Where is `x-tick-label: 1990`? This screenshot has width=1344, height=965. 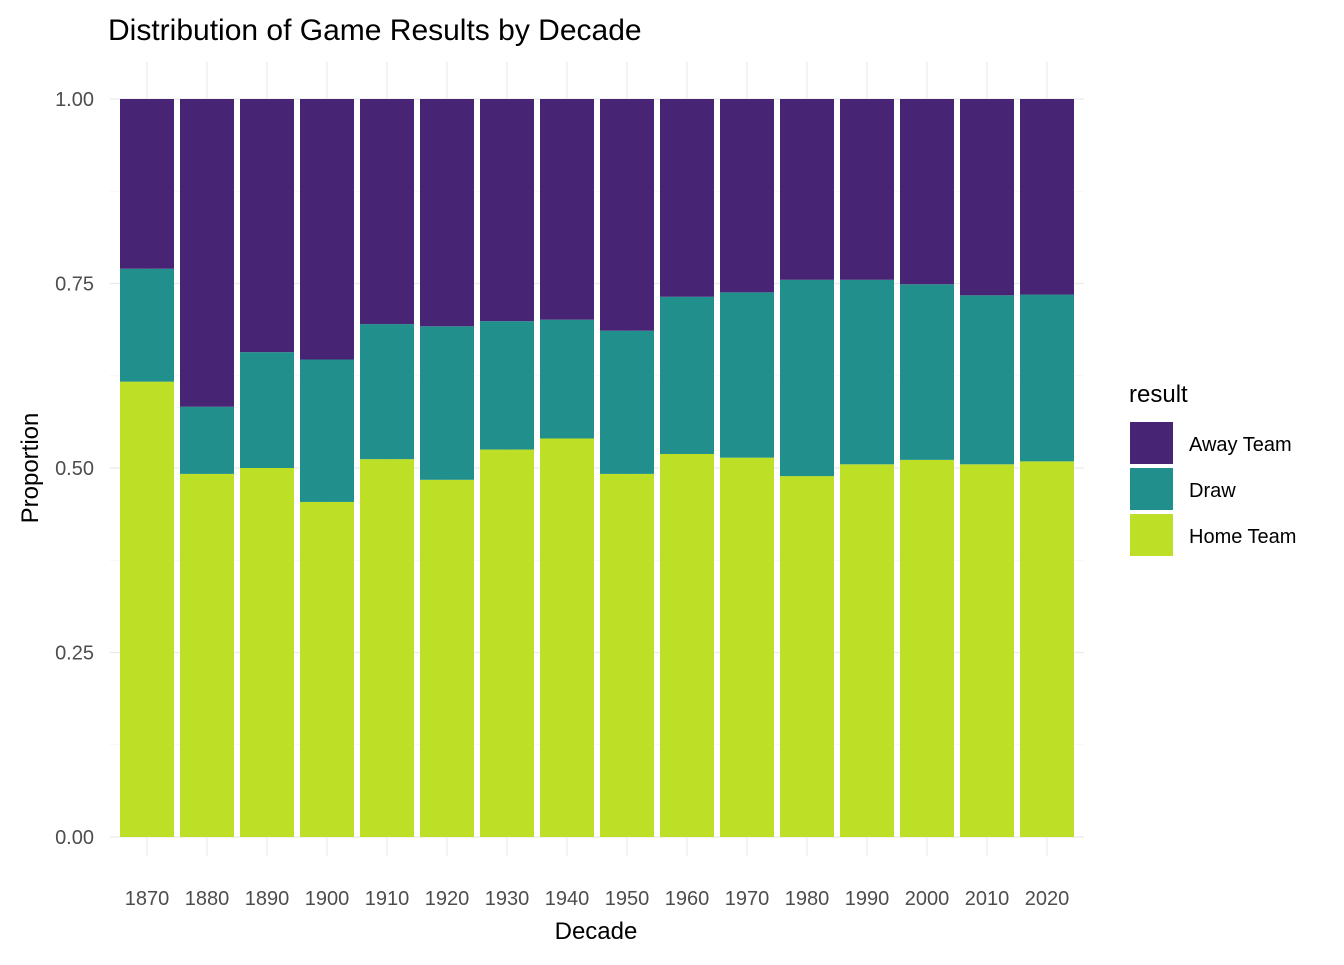
x-tick-label: 1990 is located at coordinates (867, 899).